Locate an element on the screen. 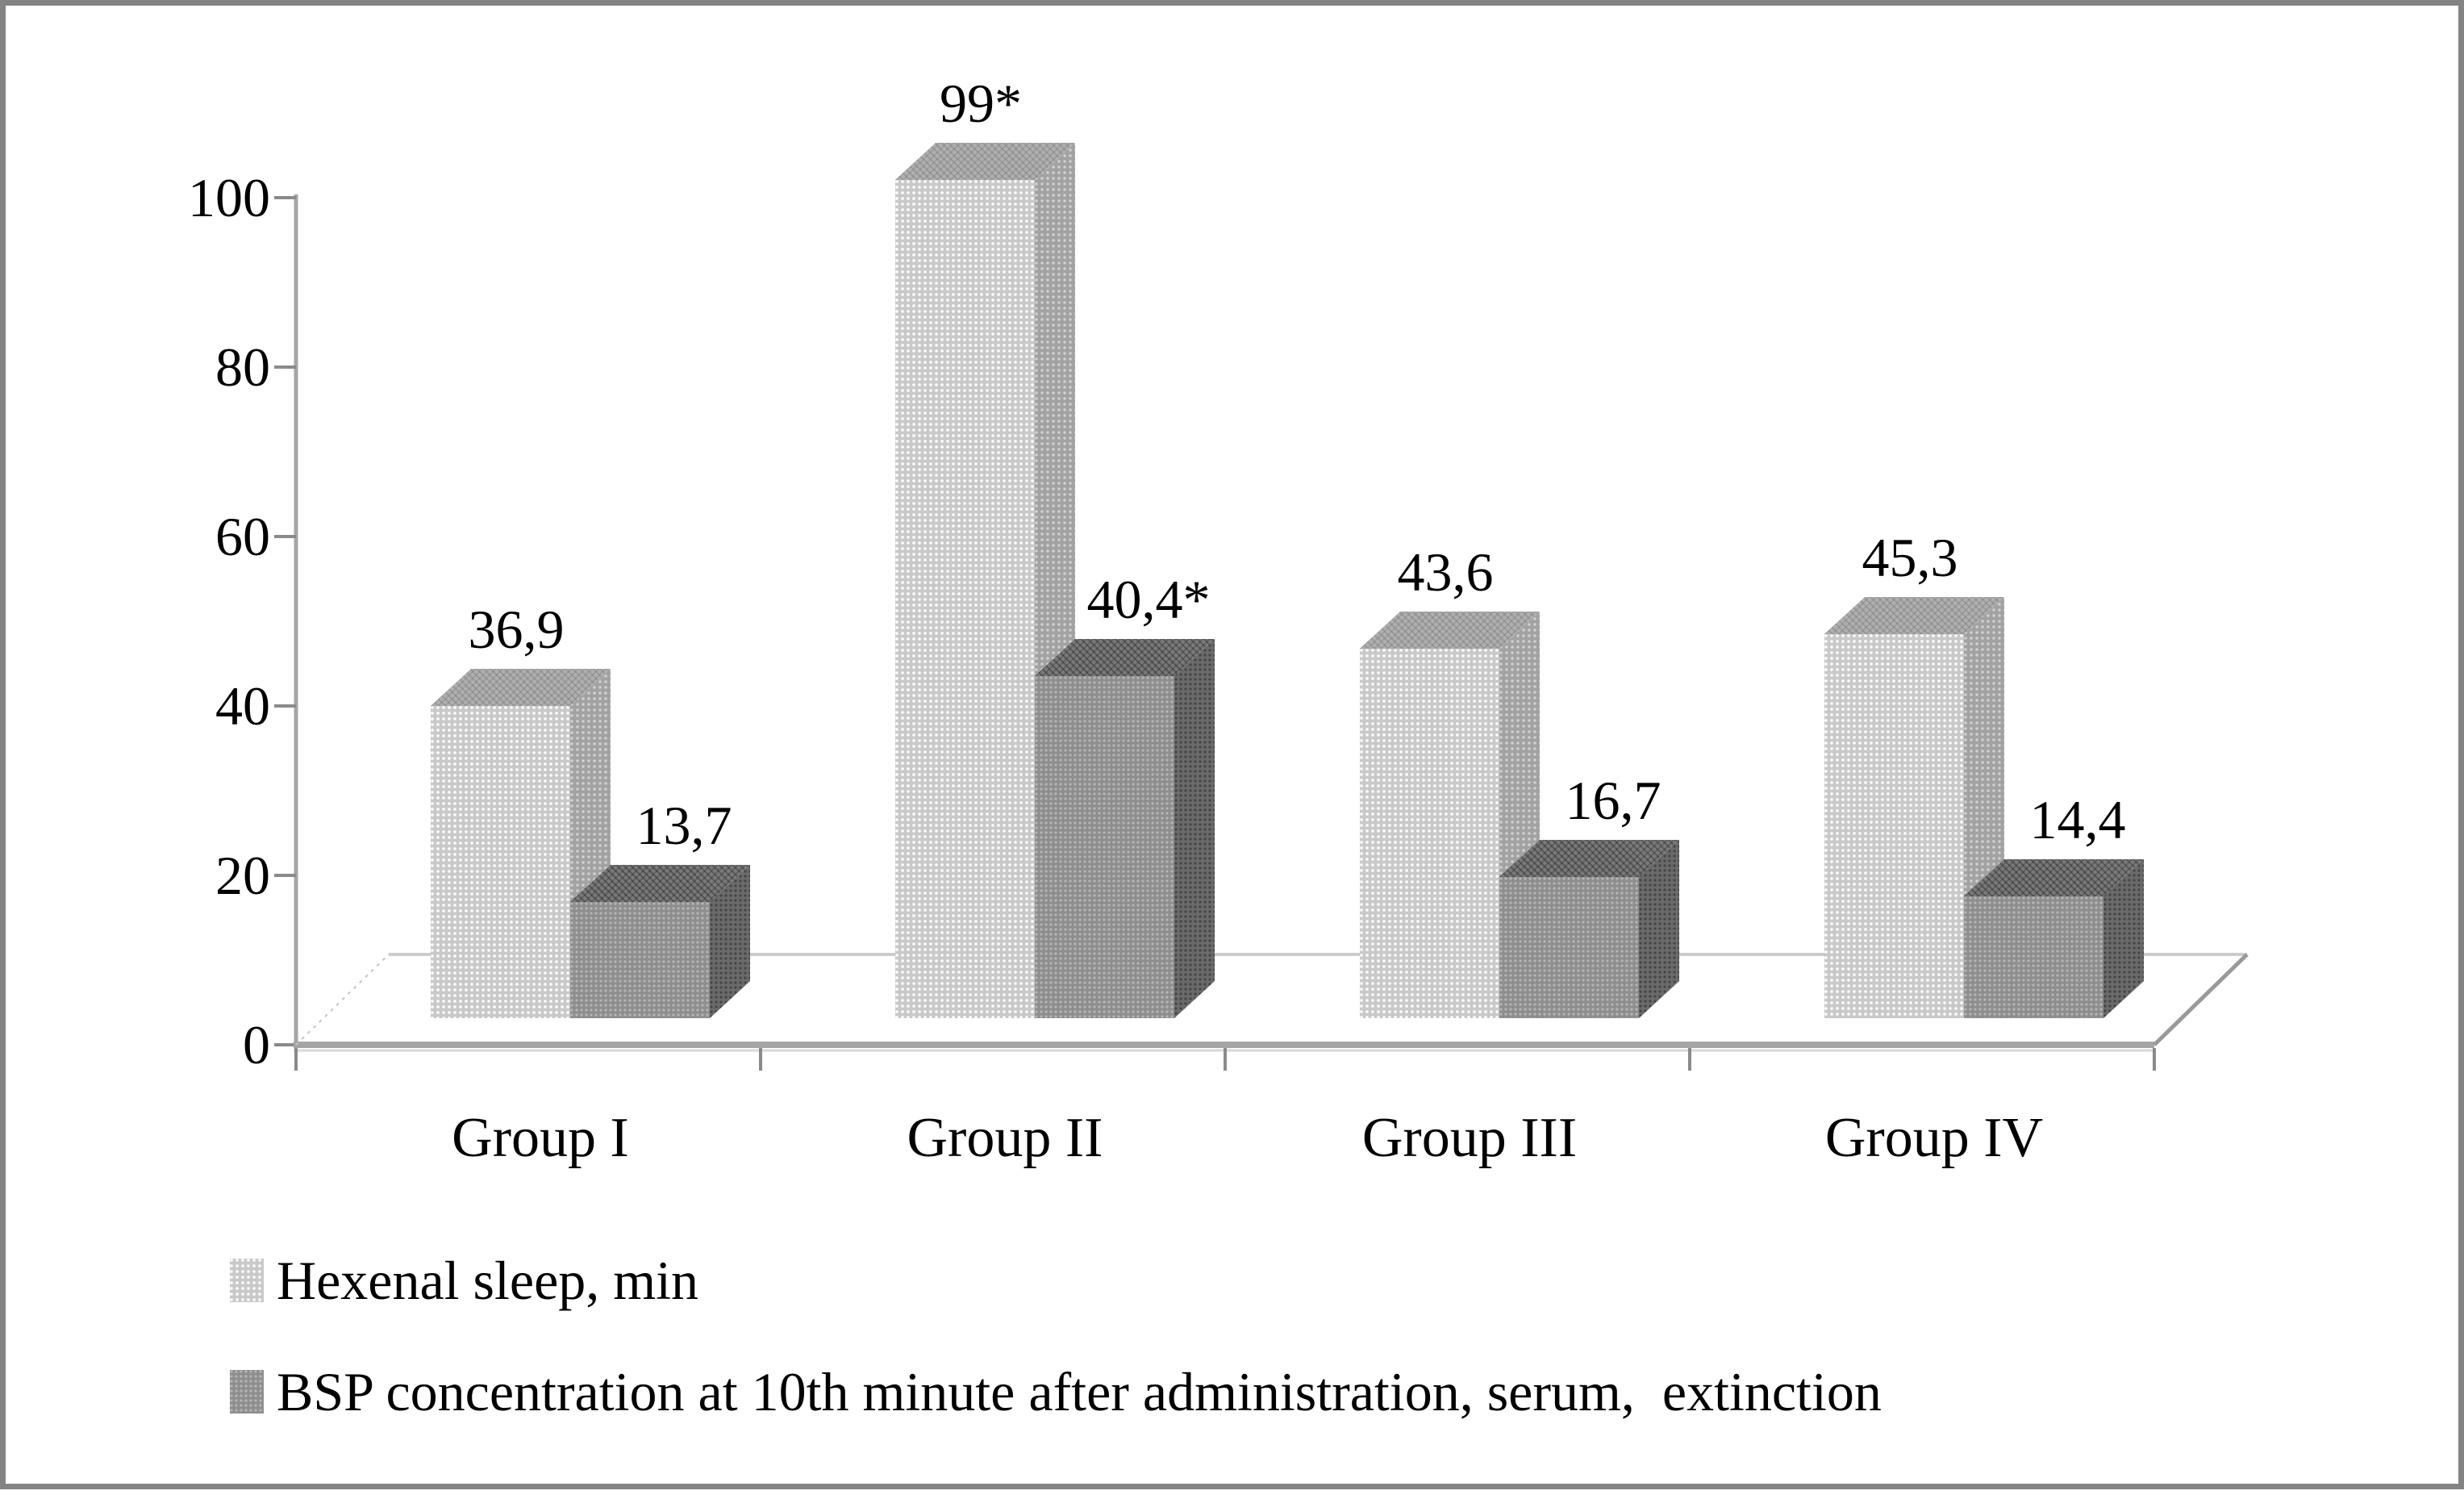 Image resolution: width=2464 pixels, height=1495 pixels. legend-label: Hexenal sleep, min is located at coordinates (488, 1280).